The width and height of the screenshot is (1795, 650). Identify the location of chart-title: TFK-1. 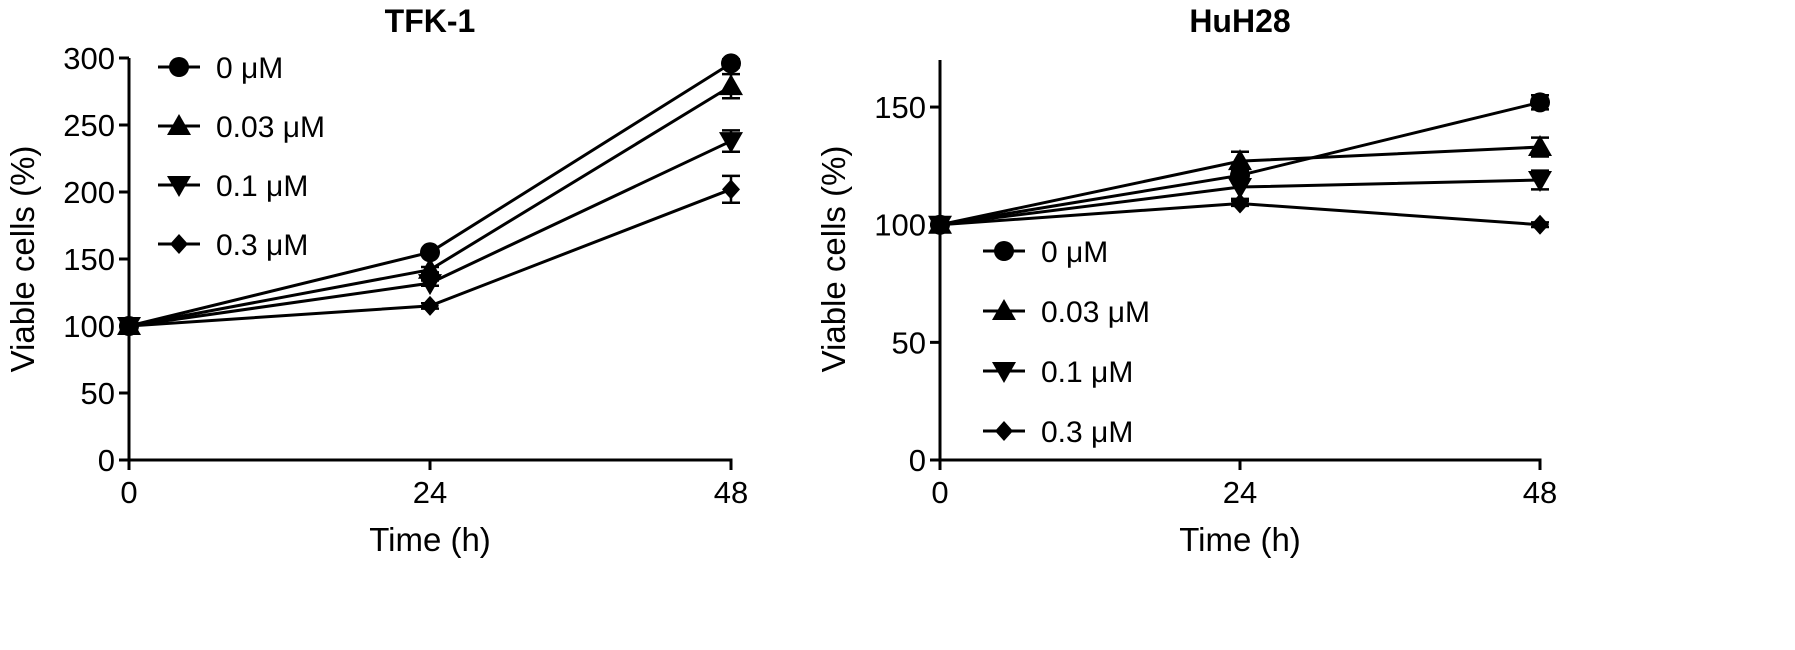
(430, 21).